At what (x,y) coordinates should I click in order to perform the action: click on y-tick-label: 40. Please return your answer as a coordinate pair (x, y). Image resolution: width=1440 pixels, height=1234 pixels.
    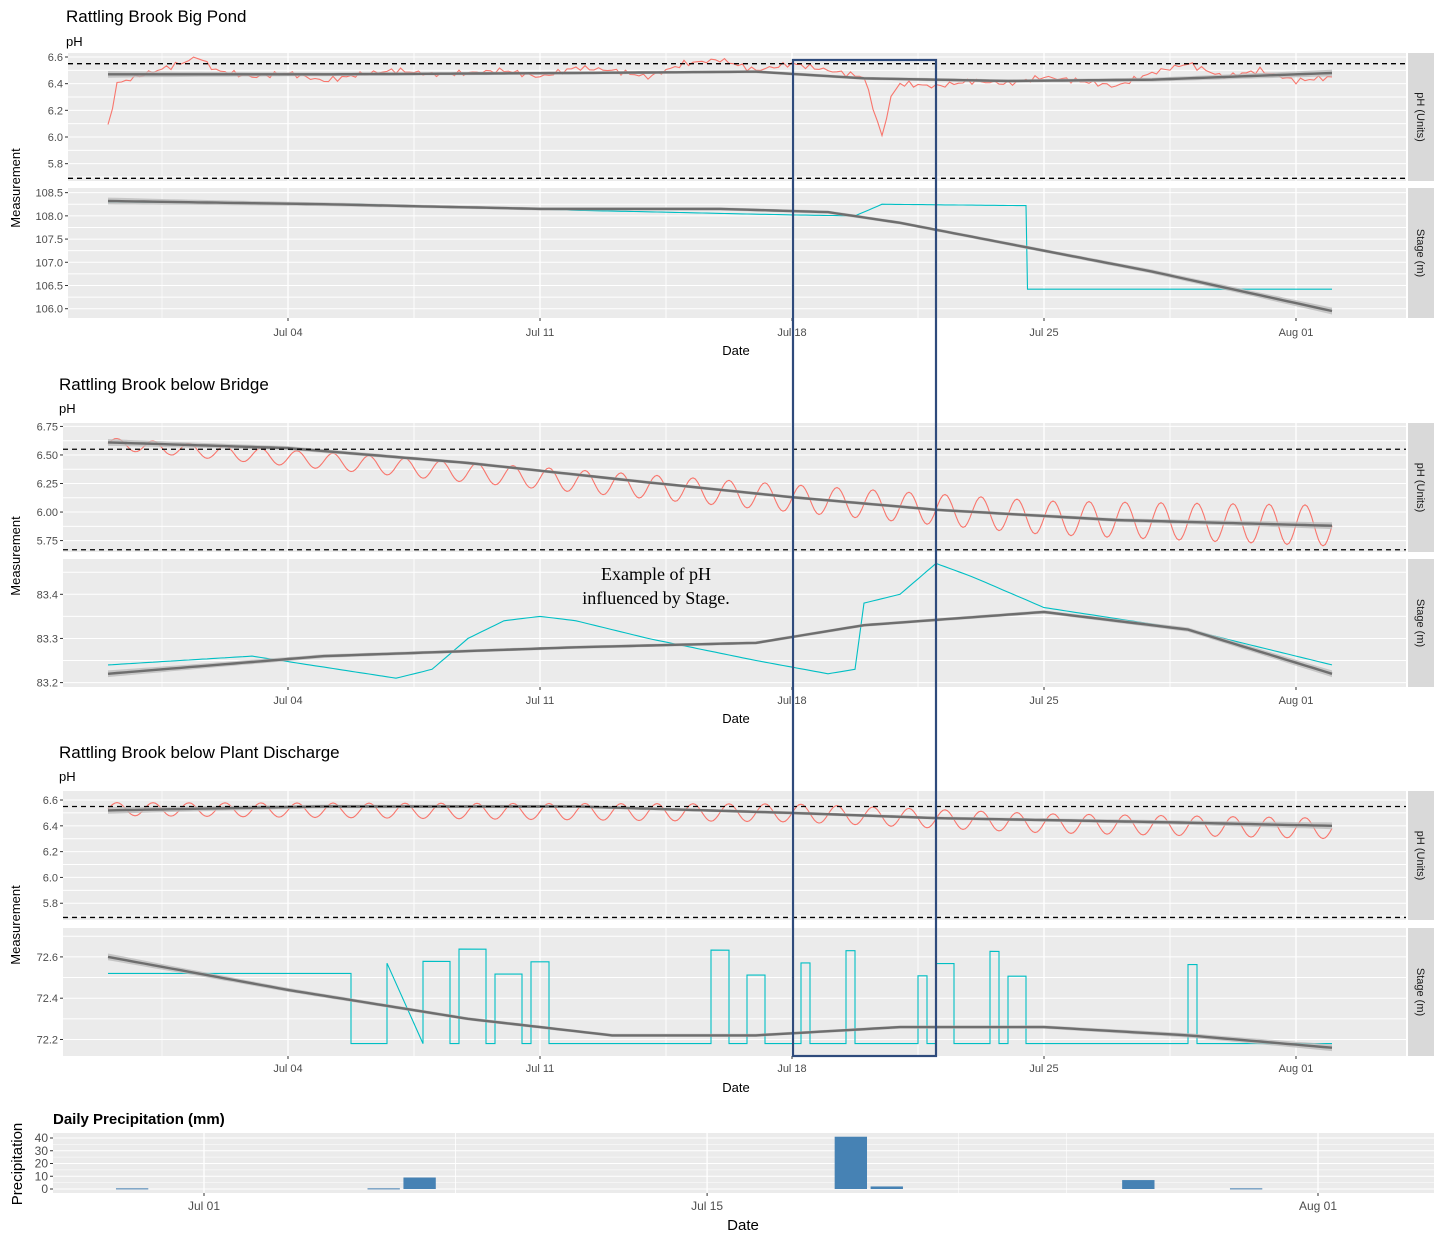
    Looking at the image, I should click on (42, 1138).